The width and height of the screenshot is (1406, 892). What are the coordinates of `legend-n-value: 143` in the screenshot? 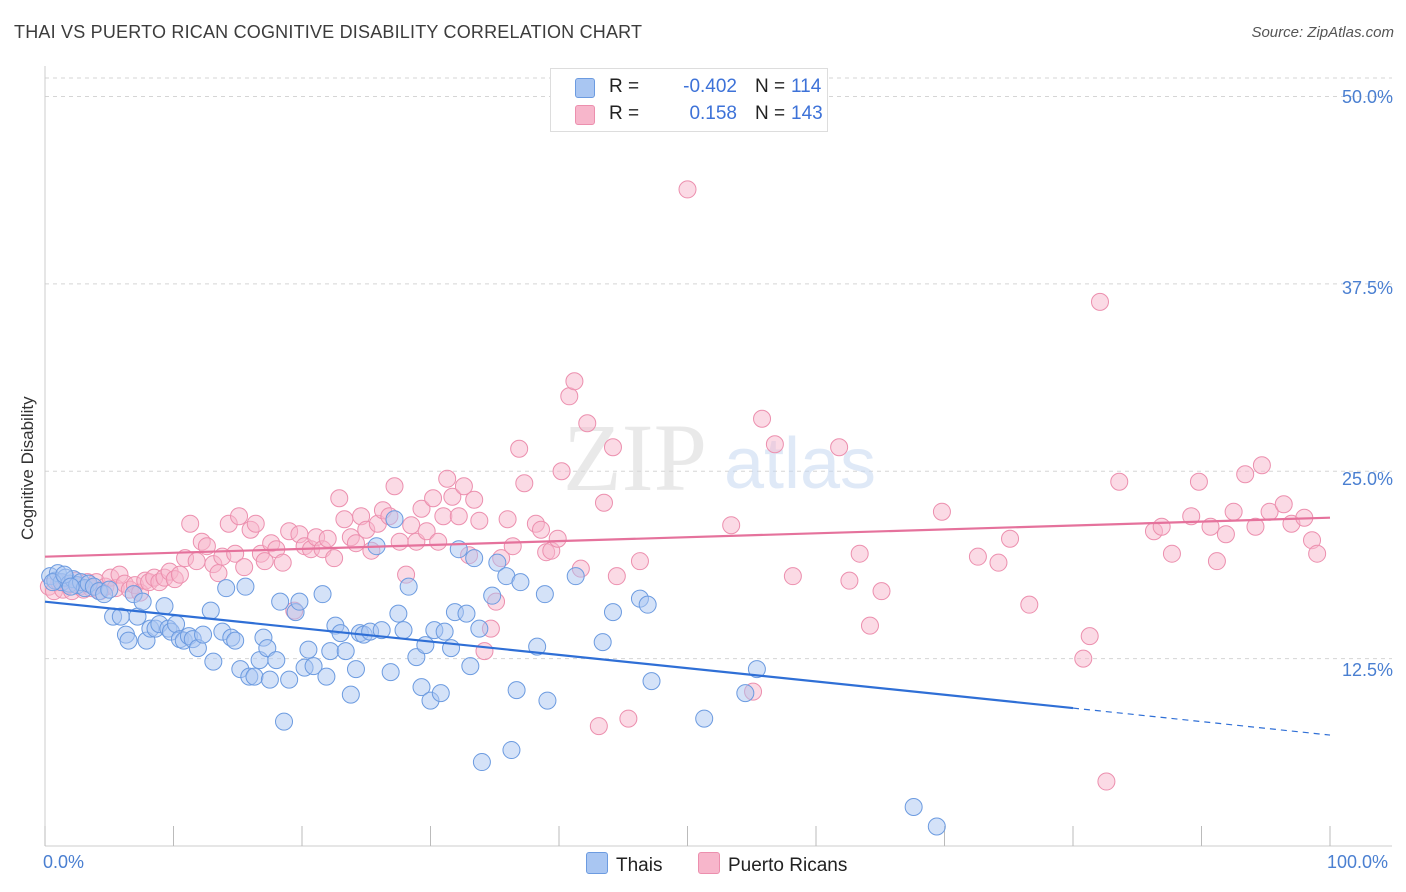 It's located at (807, 113).